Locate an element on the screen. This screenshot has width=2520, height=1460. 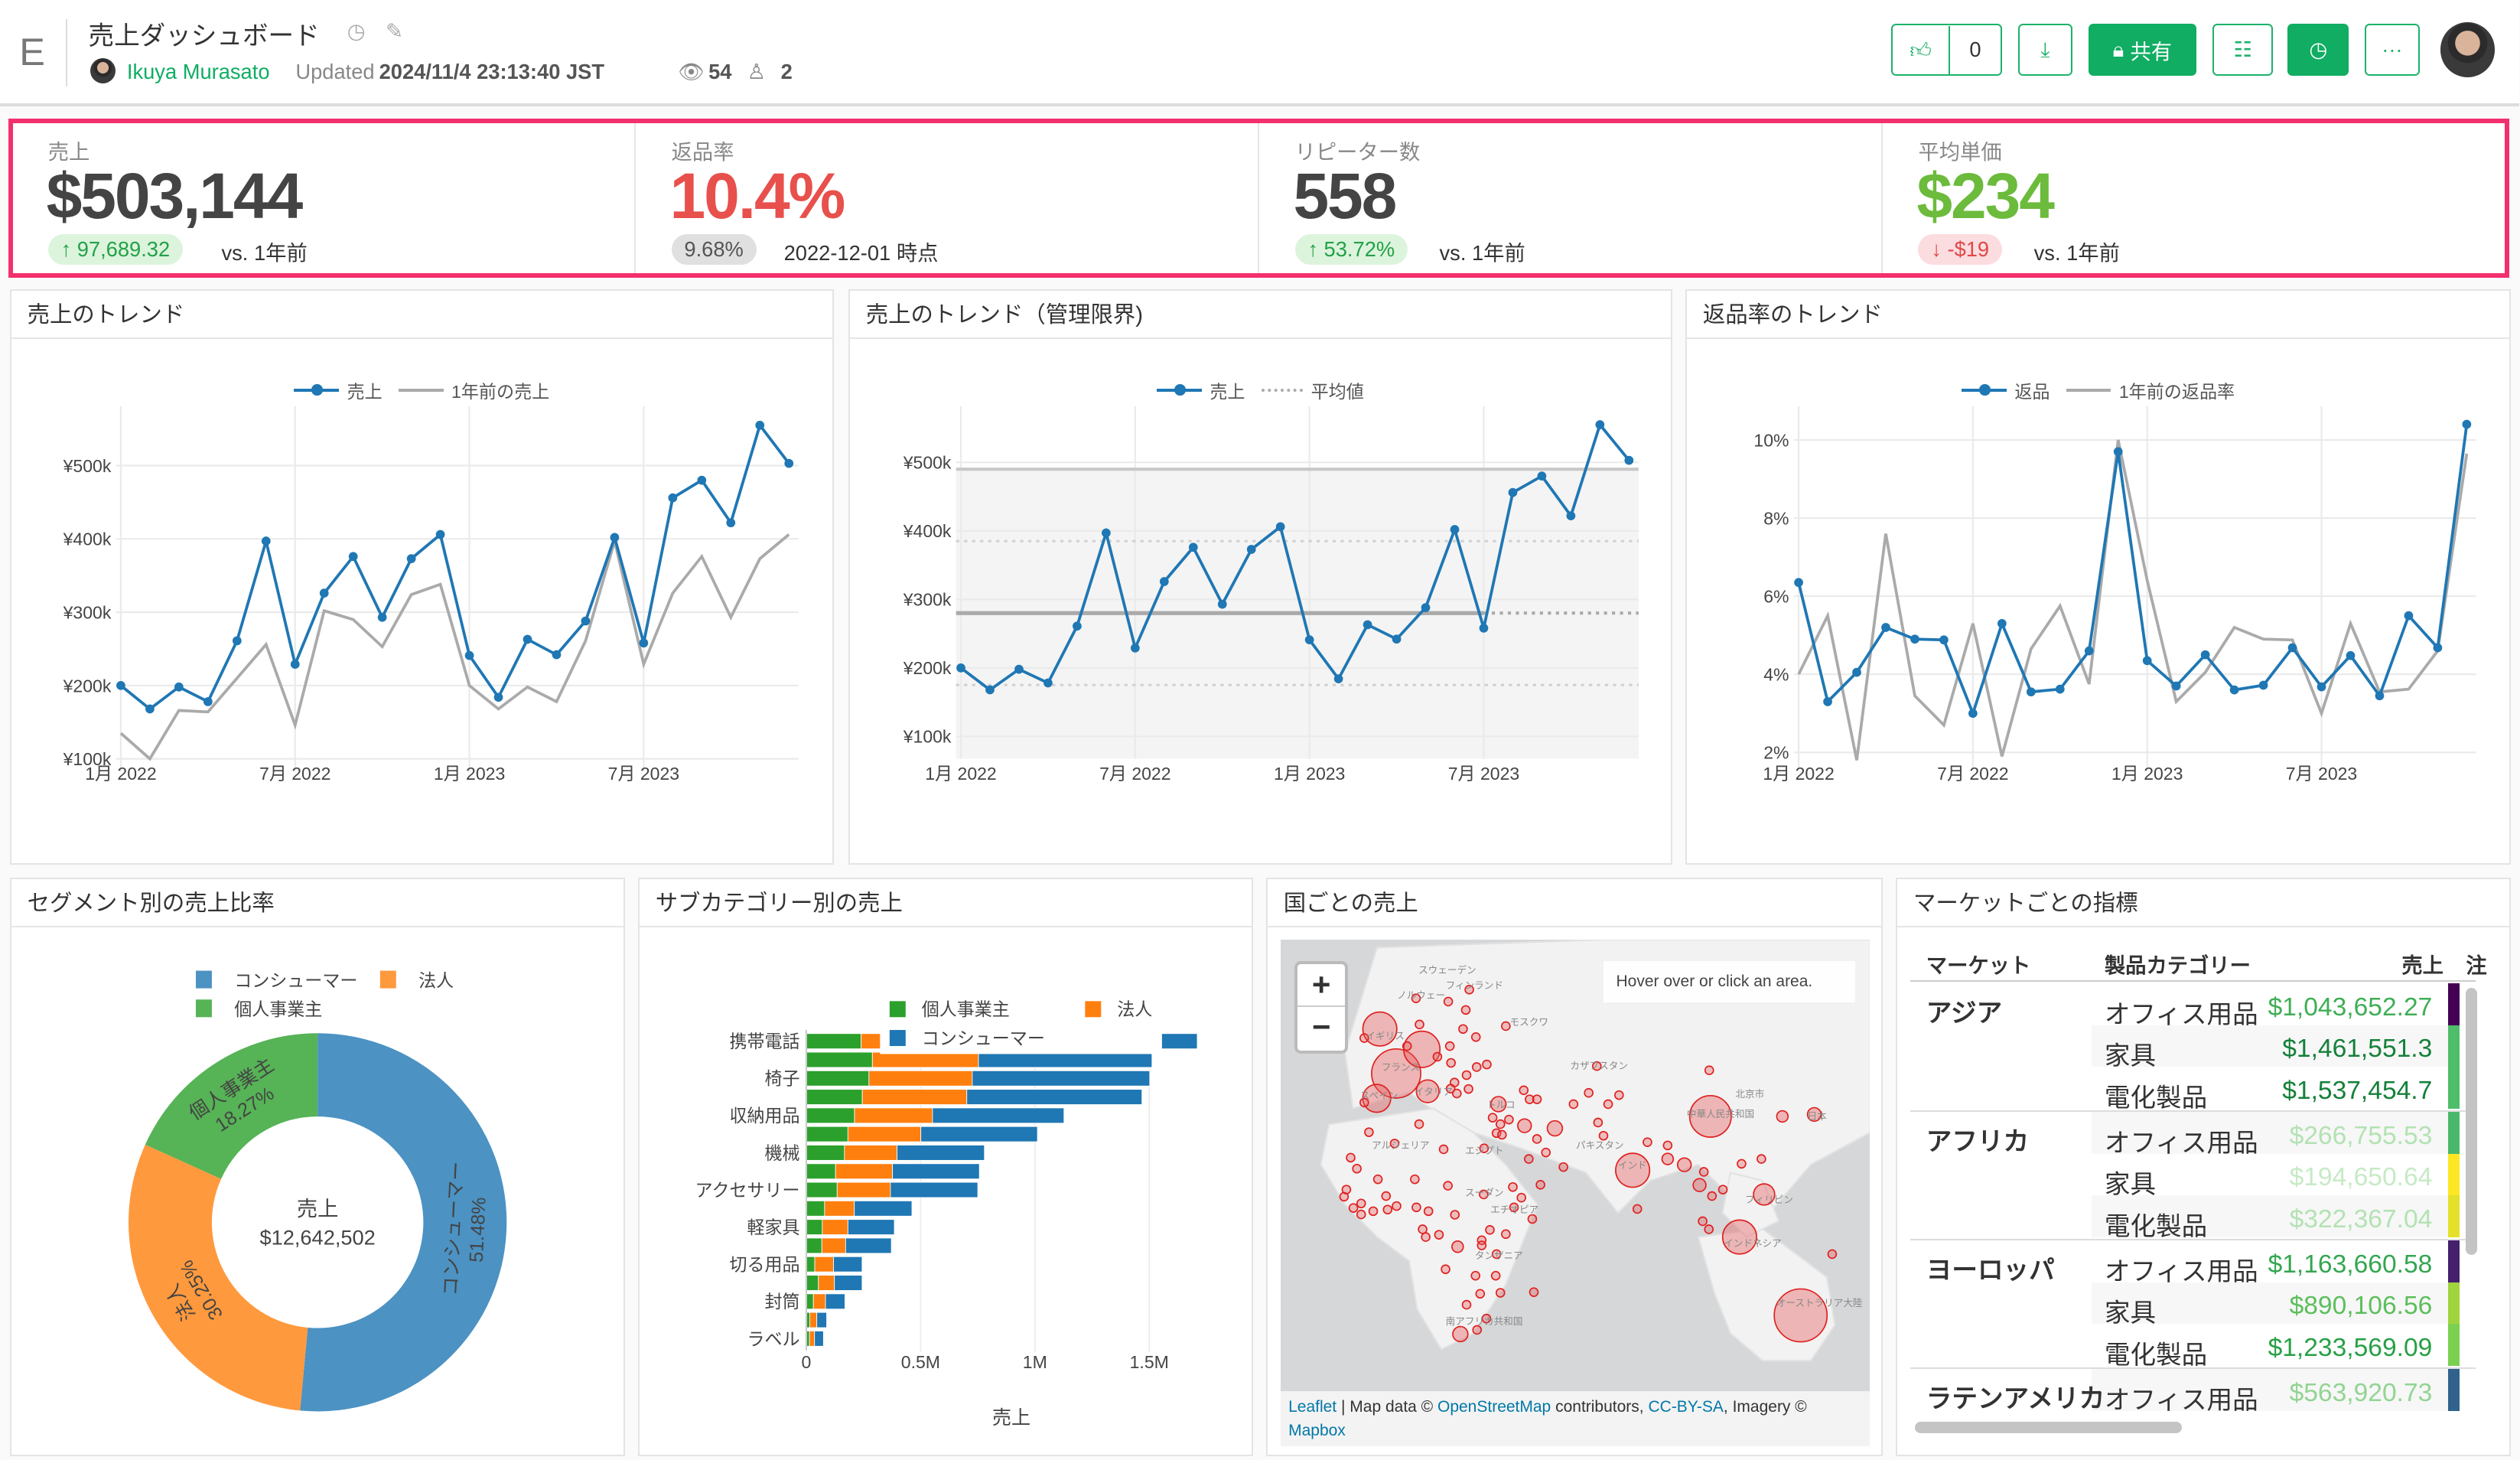
table-row: 電化製品 $322,367.04 is located at coordinates (2193, 1218).